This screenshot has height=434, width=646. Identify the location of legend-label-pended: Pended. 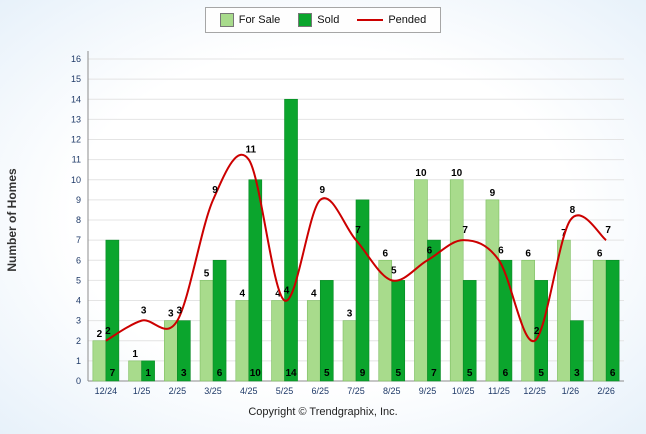
(407, 20).